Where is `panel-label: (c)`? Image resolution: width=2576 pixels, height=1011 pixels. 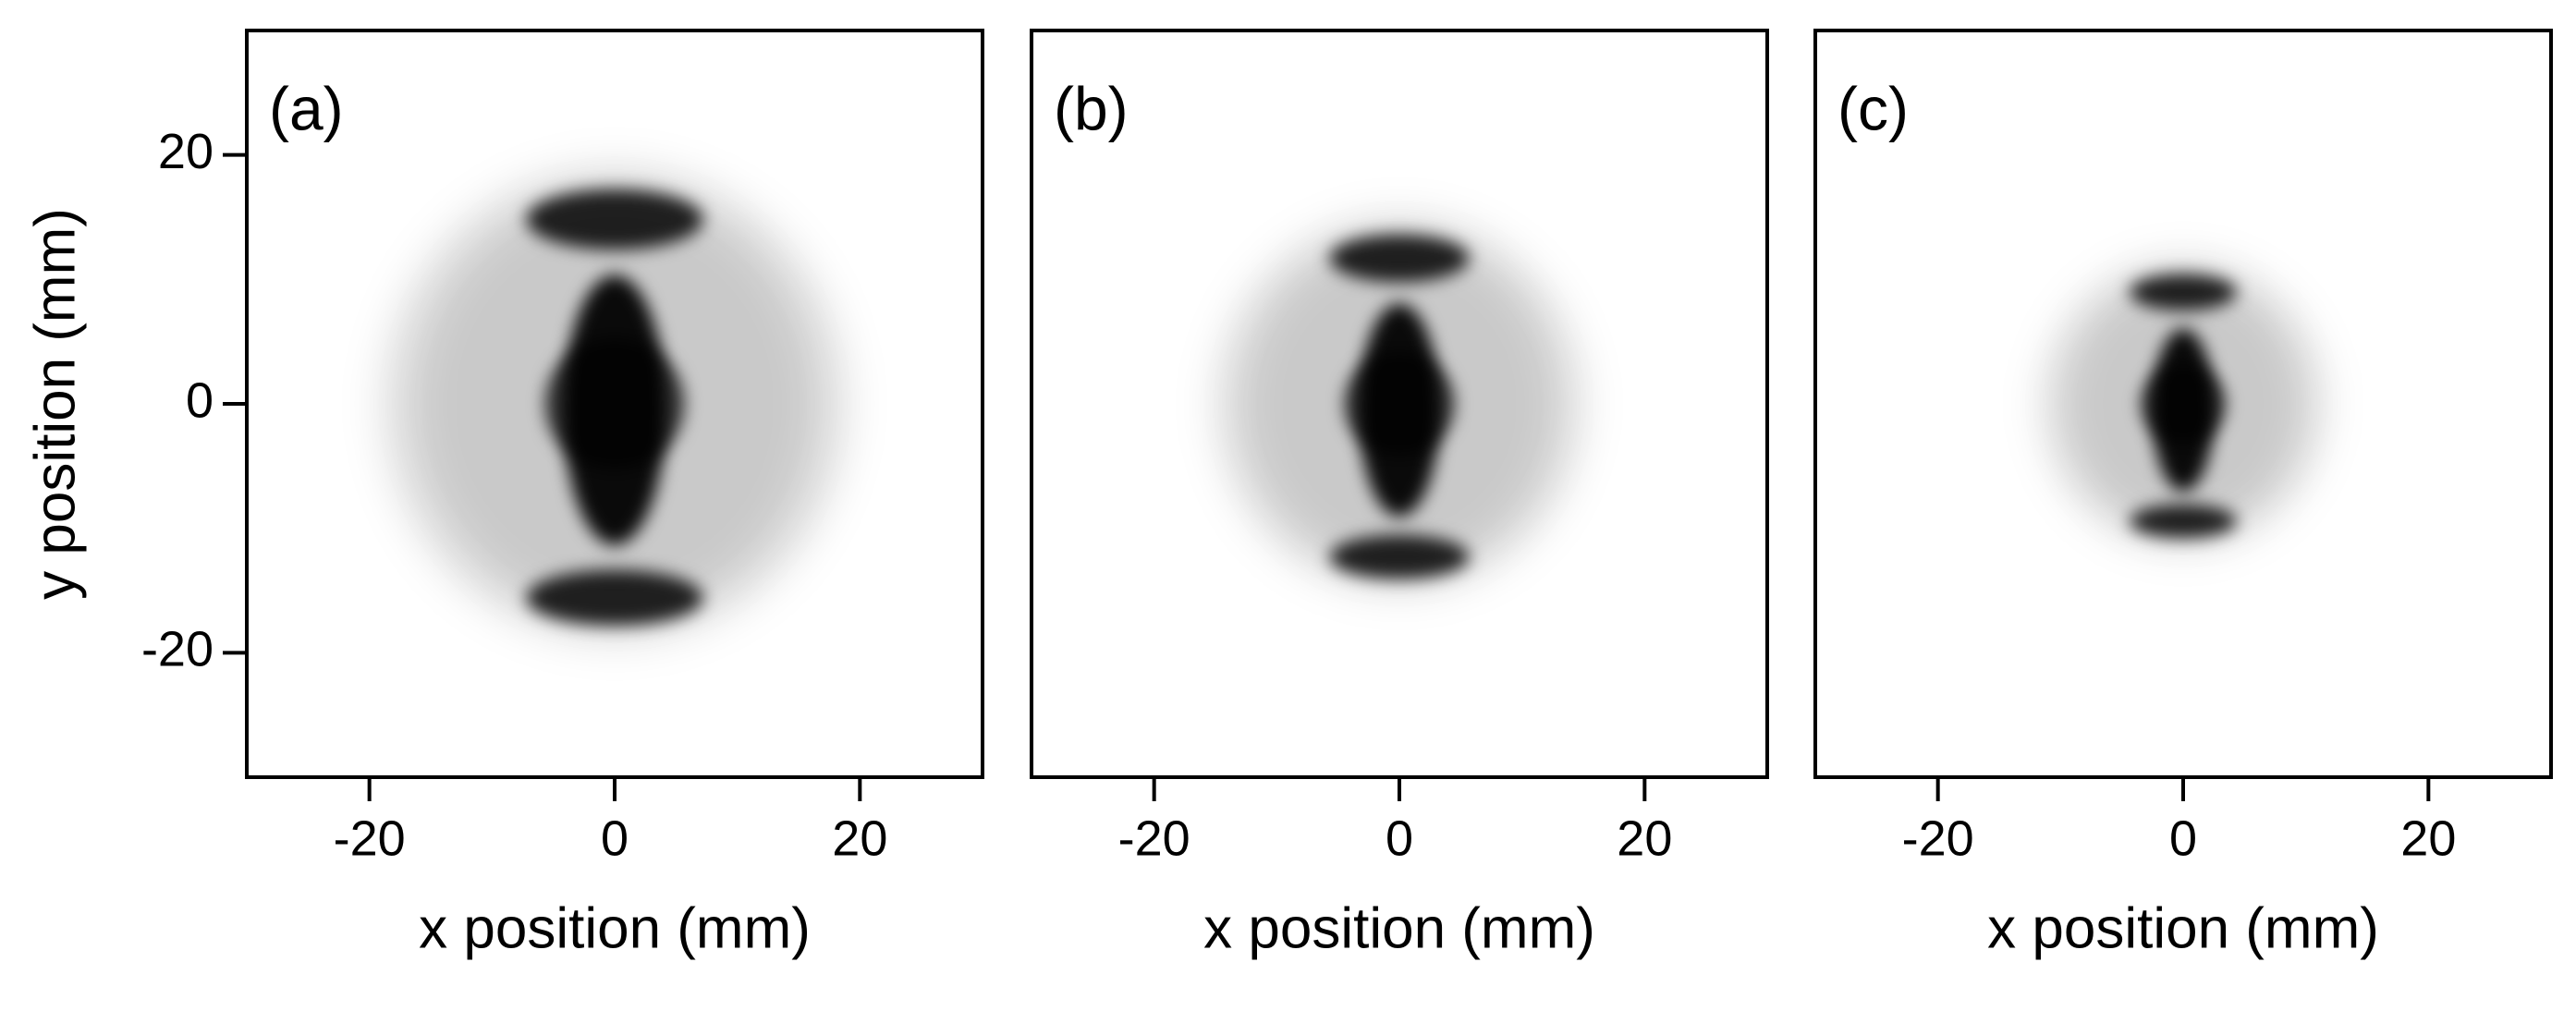 panel-label: (c) is located at coordinates (1873, 108).